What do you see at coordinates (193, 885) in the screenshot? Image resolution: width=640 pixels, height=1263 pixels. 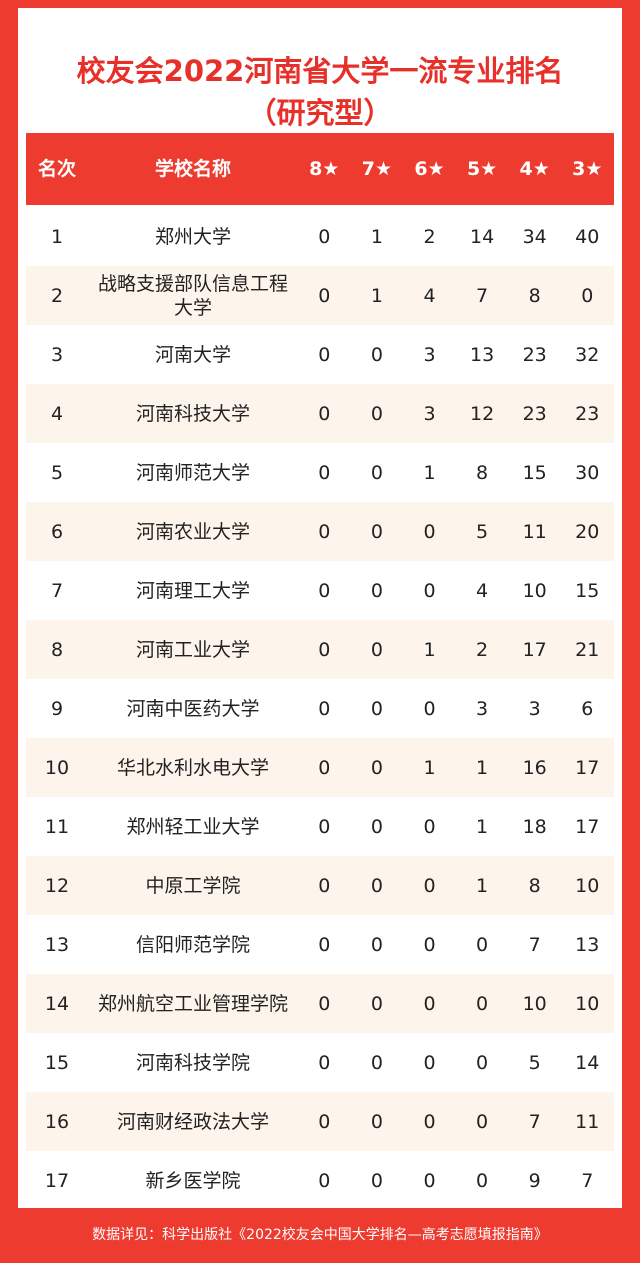 I see `table-cell: 中原工学院` at bounding box center [193, 885].